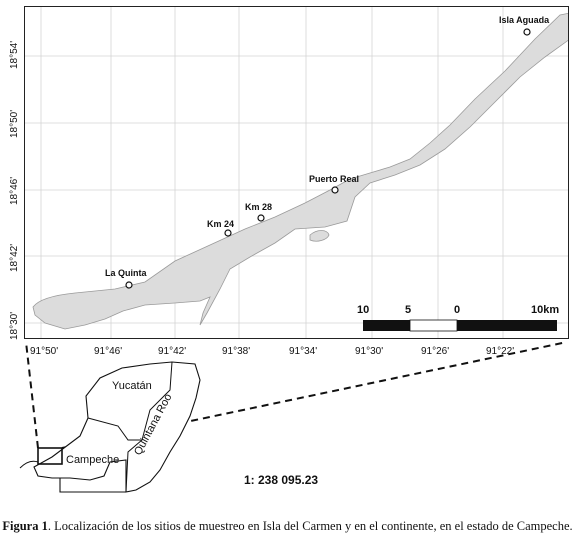  What do you see at coordinates (126, 273) in the screenshot?
I see `site-label-la-quinta: La Quinta` at bounding box center [126, 273].